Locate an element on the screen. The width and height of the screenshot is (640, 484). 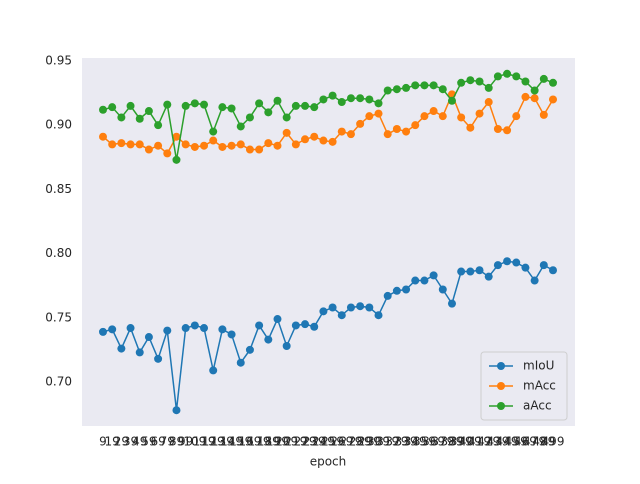
x-tick-label: 279 is located at coordinates (351, 442).